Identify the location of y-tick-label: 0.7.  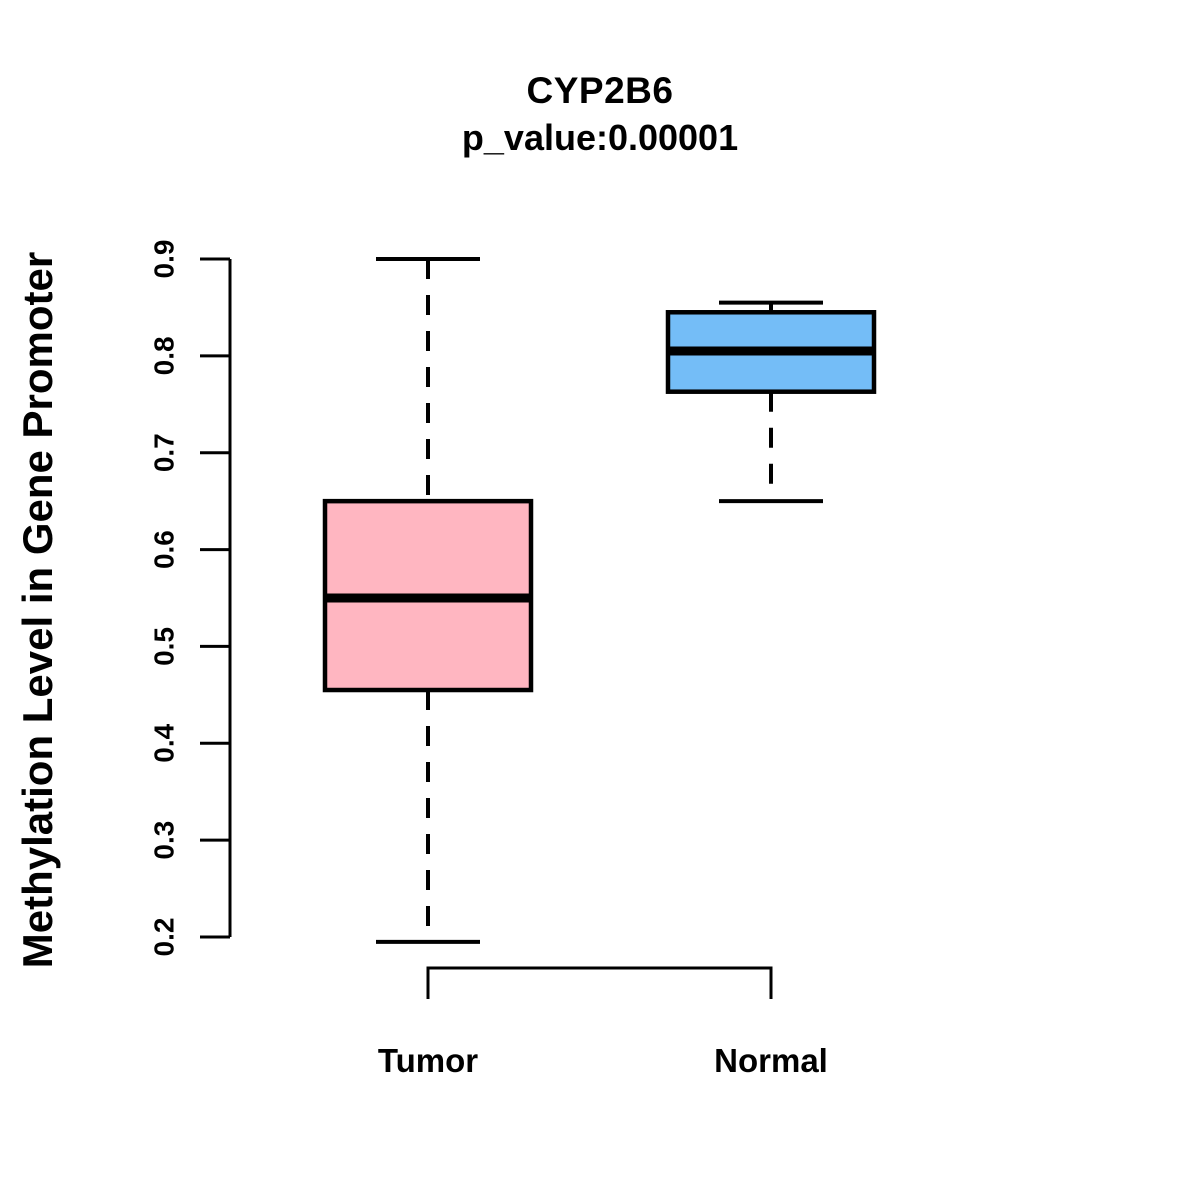
(163, 452).